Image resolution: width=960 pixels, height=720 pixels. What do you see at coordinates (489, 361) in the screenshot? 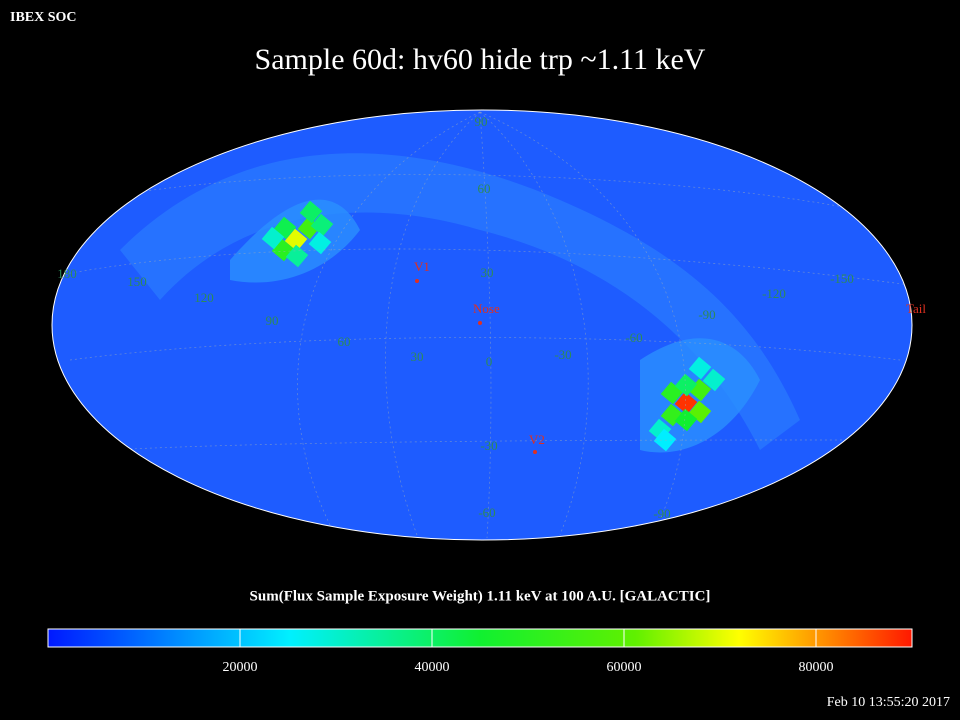
I see `latitude-label: 0` at bounding box center [489, 361].